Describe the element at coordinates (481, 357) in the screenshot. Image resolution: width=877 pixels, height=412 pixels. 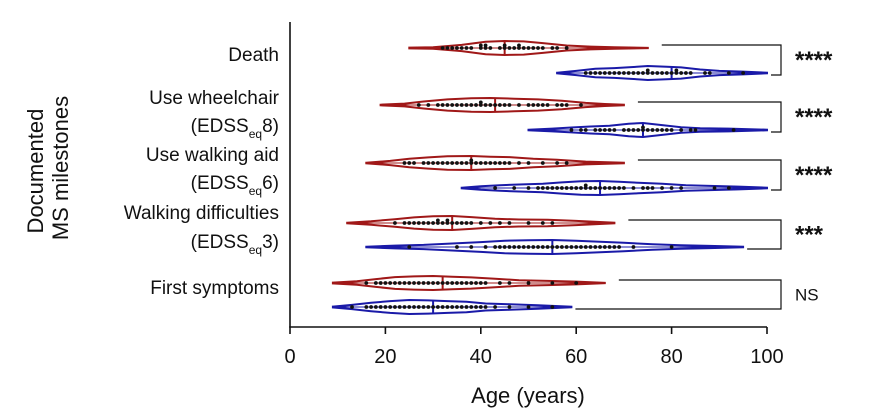
I see `x-tick-label: 40` at that location.